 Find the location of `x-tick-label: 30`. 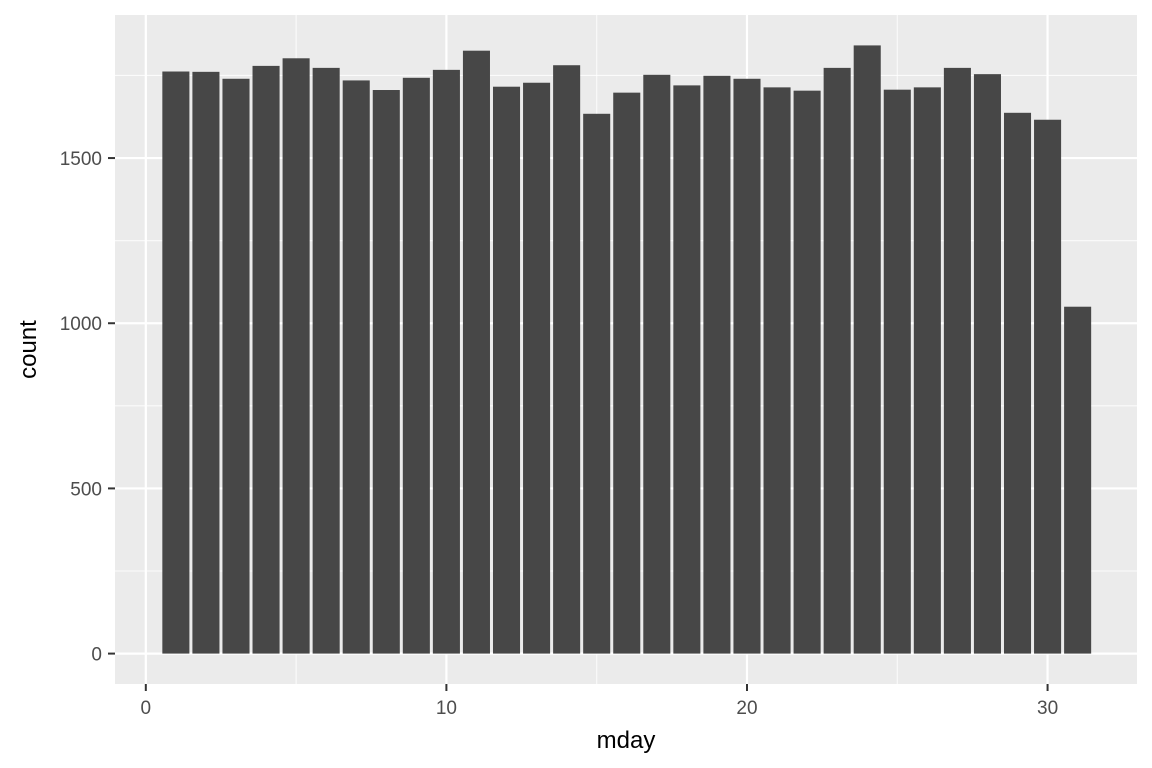

x-tick-label: 30 is located at coordinates (1047, 708).